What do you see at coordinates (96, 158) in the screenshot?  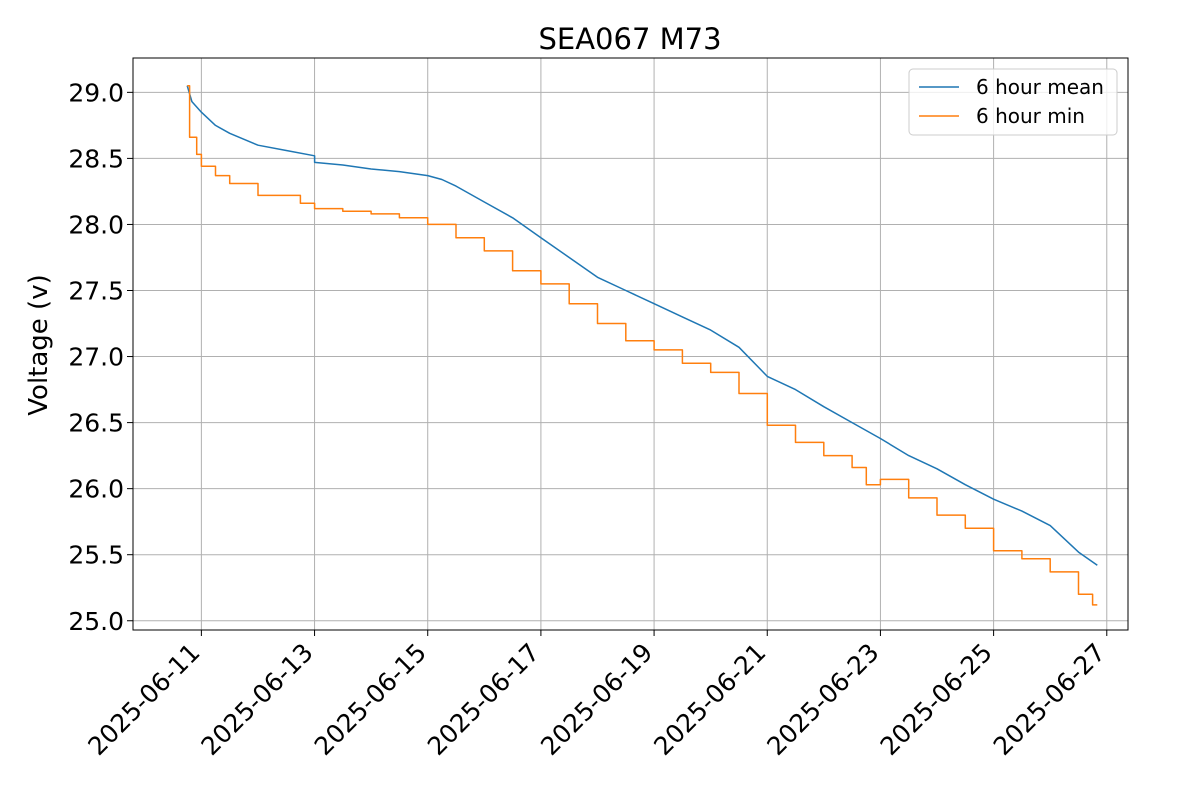 I see `y-tick-label: 28.5` at bounding box center [96, 158].